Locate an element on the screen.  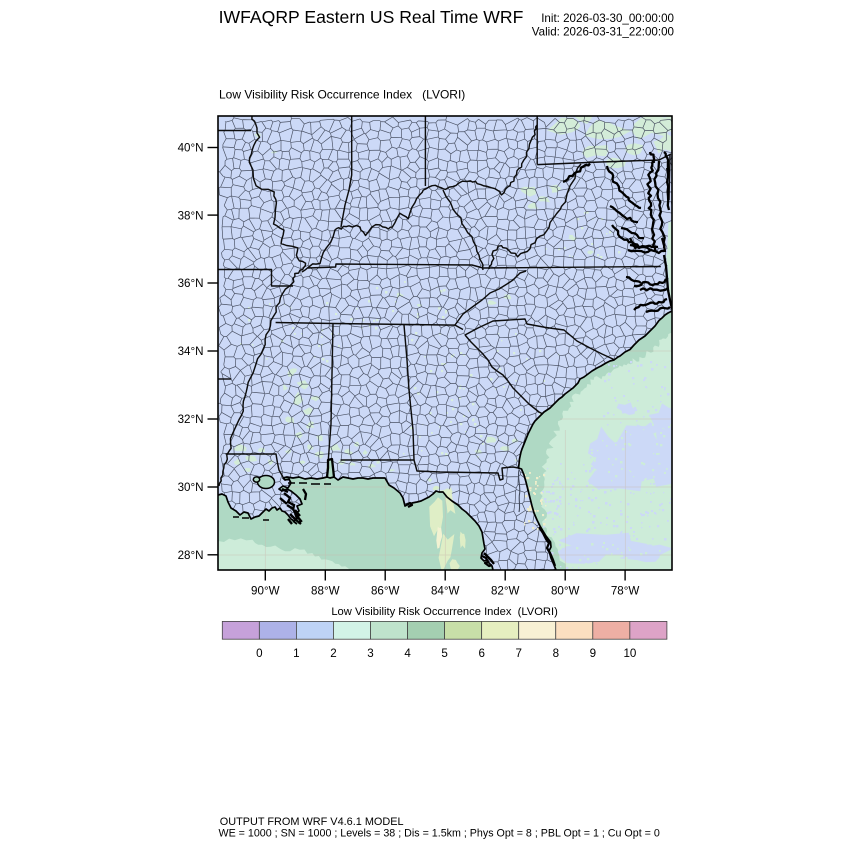
svg-text: 34°N is located at coordinates (191, 351).